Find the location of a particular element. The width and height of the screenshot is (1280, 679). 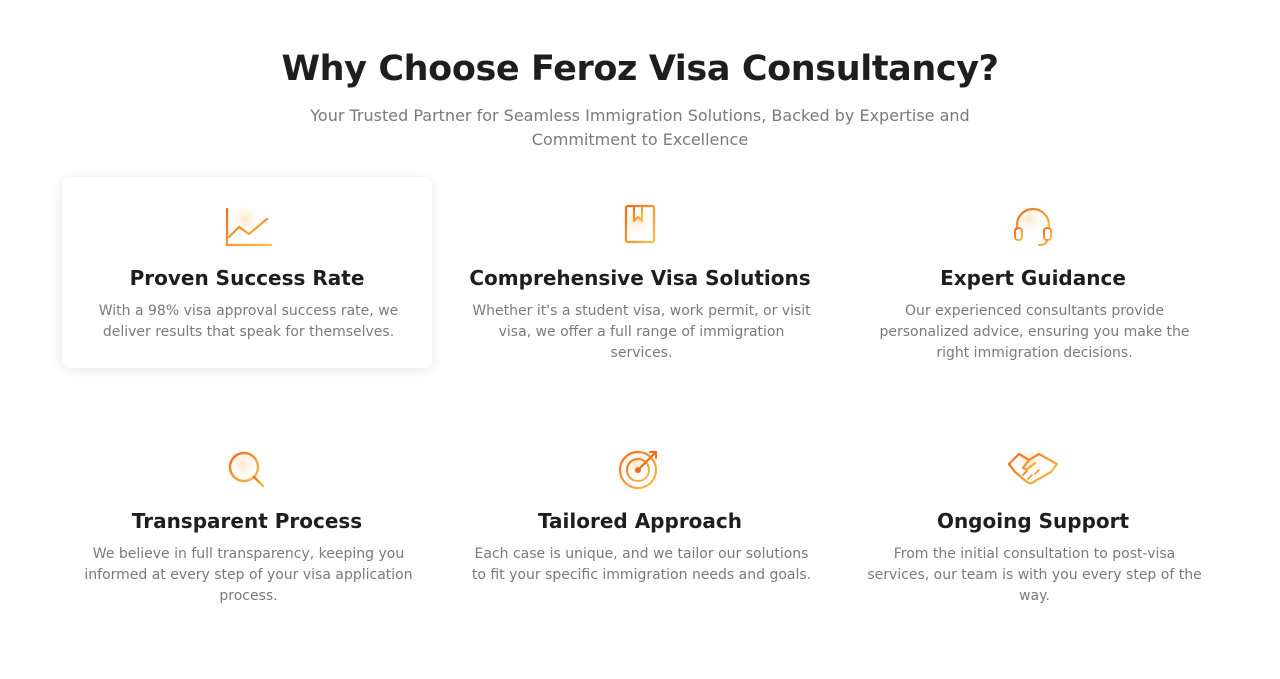

feature-title: Tailored Approach is located at coordinates (640, 521).